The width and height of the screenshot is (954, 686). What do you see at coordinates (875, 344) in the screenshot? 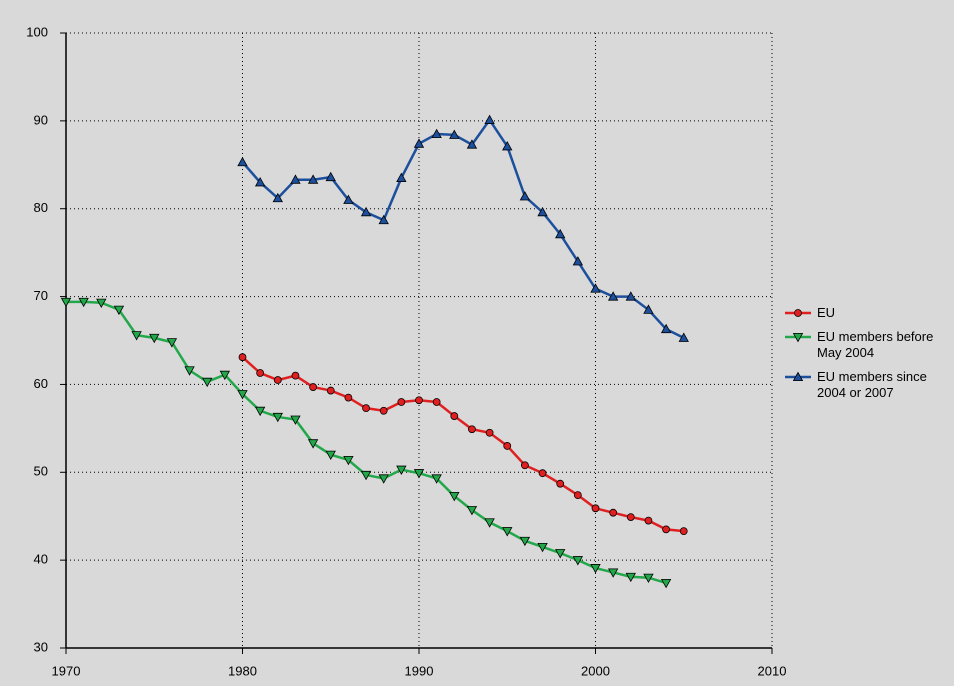
I see `legend-label: EU members before May 2004` at bounding box center [875, 344].